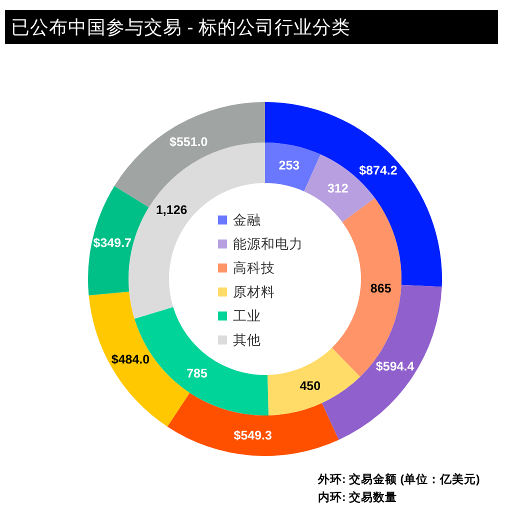  Describe the element at coordinates (399, 480) in the screenshot. I see `annotation: 外环: 交易金额 (单位：亿美元)` at that location.